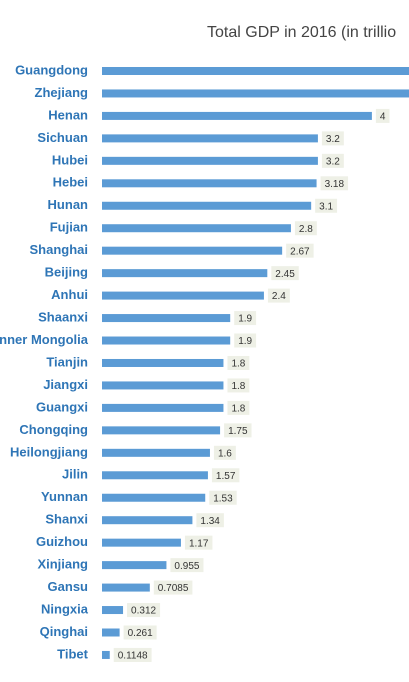 The height and width of the screenshot is (682, 409). What do you see at coordinates (68, 114) in the screenshot?
I see `category-label: Henan` at bounding box center [68, 114].